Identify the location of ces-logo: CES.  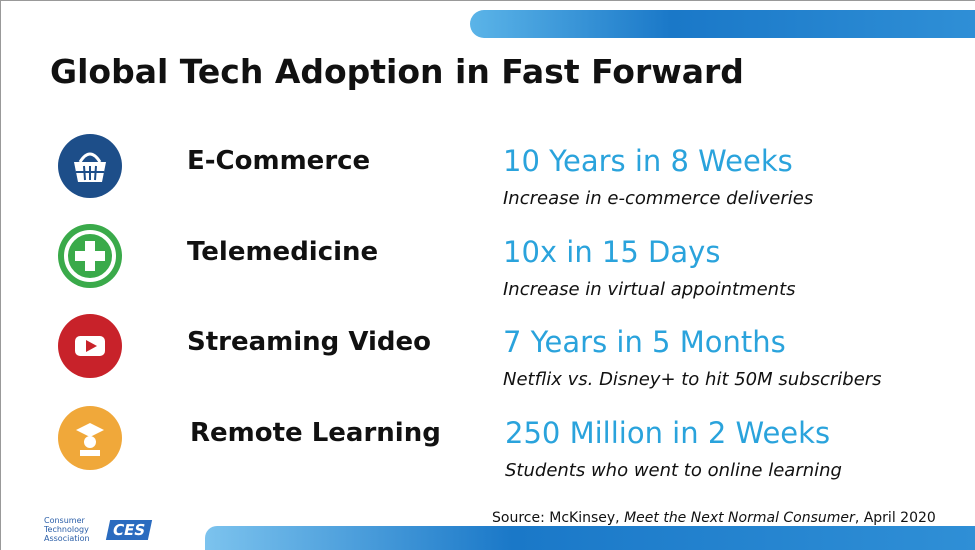
(129, 530).